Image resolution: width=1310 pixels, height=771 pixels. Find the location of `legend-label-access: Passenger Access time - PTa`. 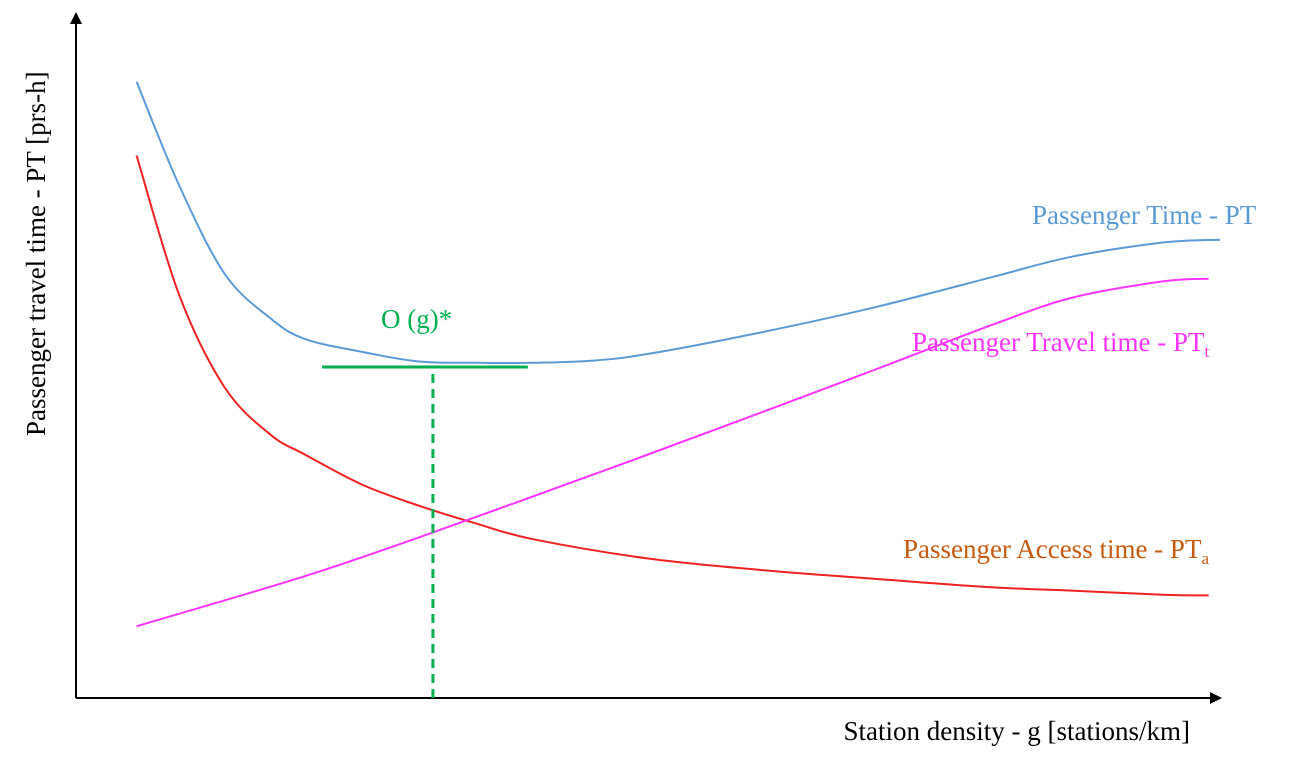

legend-label-access: Passenger Access time - PTa is located at coordinates (1056, 551).